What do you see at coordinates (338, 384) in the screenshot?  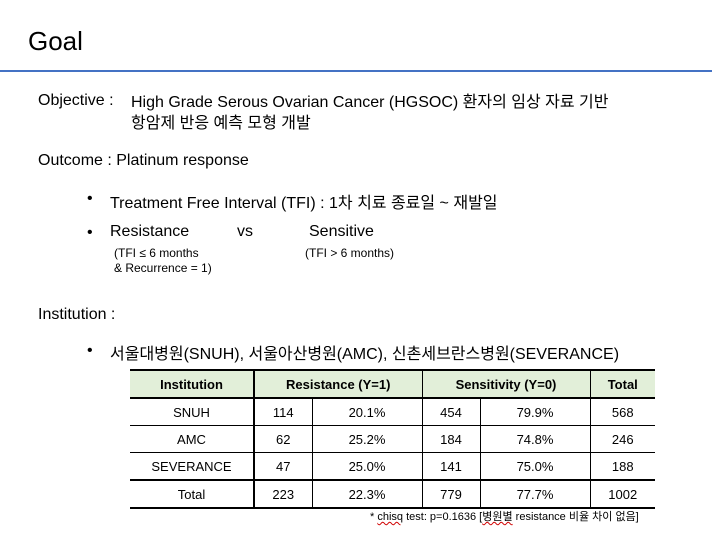 I see `header-resistance: Resistance (Y=1)` at bounding box center [338, 384].